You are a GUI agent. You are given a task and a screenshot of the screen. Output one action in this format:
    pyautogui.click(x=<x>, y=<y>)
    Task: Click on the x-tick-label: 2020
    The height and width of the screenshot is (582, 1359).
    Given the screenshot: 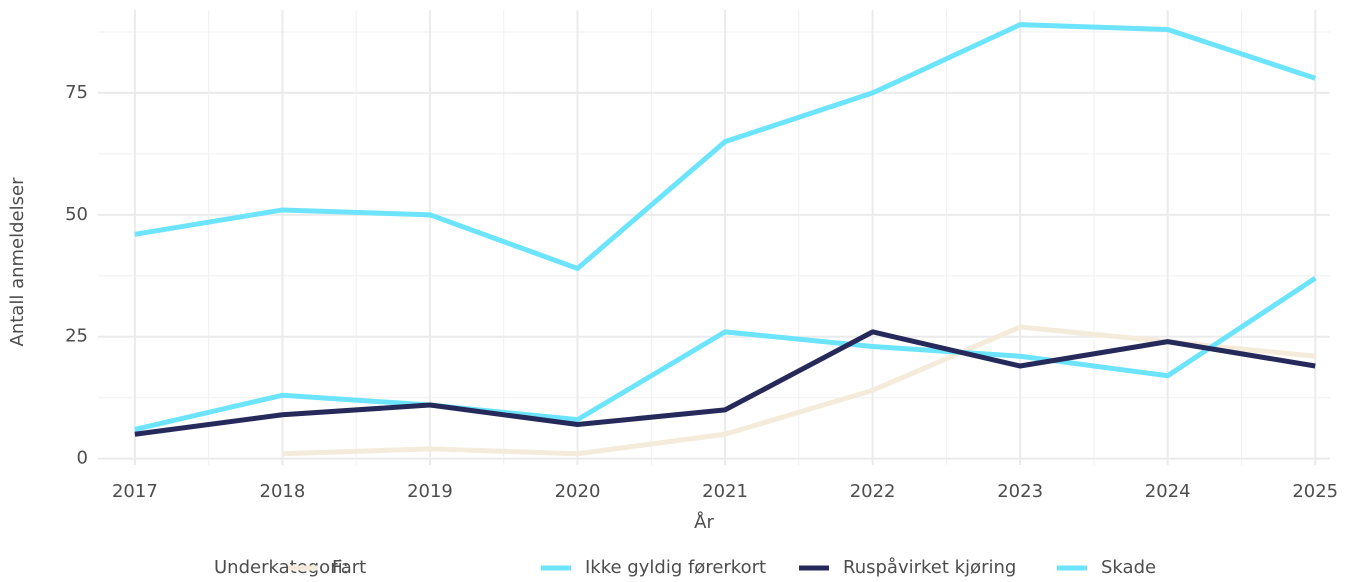 What is the action you would take?
    pyautogui.click(x=578, y=491)
    